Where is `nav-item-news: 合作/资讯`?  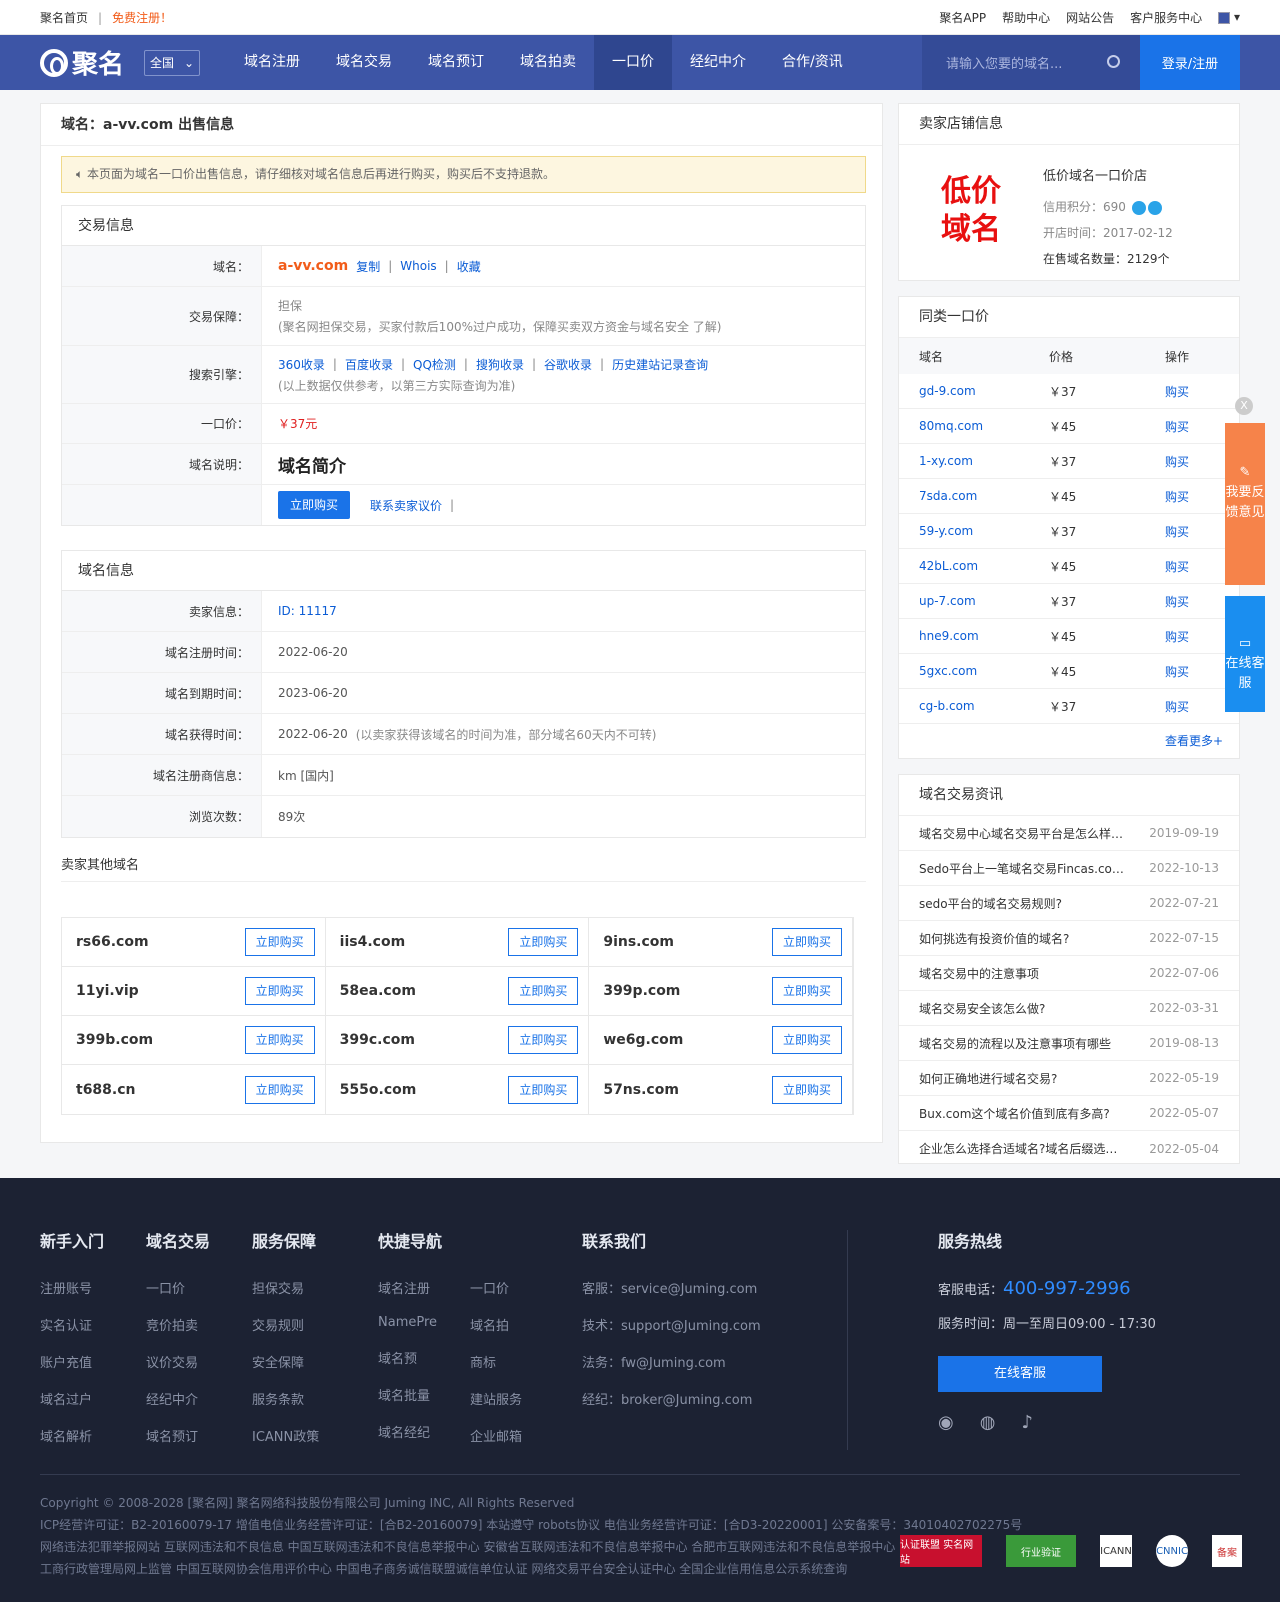
nav-item-news: 合作/资讯 is located at coordinates (812, 62).